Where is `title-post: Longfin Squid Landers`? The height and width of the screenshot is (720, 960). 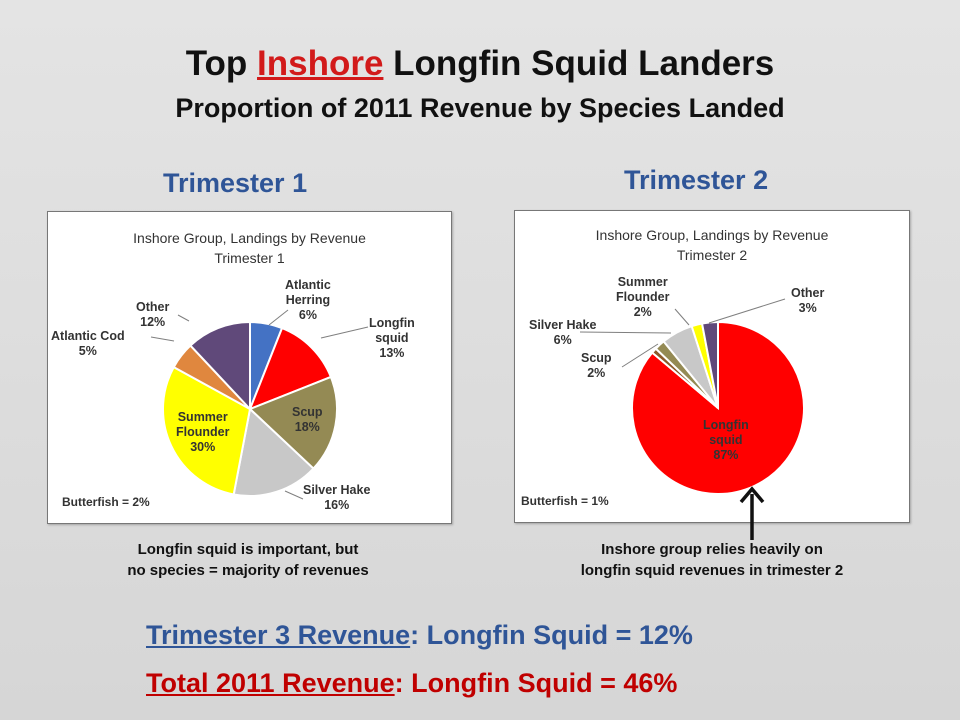
title-post: Longfin Squid Landers is located at coordinates (579, 63).